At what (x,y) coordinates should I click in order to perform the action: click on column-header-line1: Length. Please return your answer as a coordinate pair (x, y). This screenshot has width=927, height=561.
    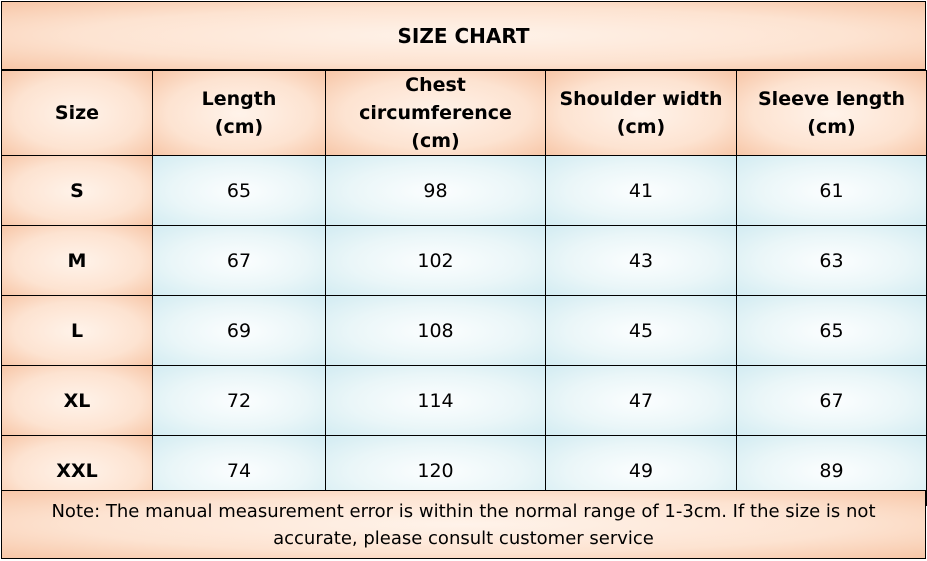
    Looking at the image, I should click on (239, 99).